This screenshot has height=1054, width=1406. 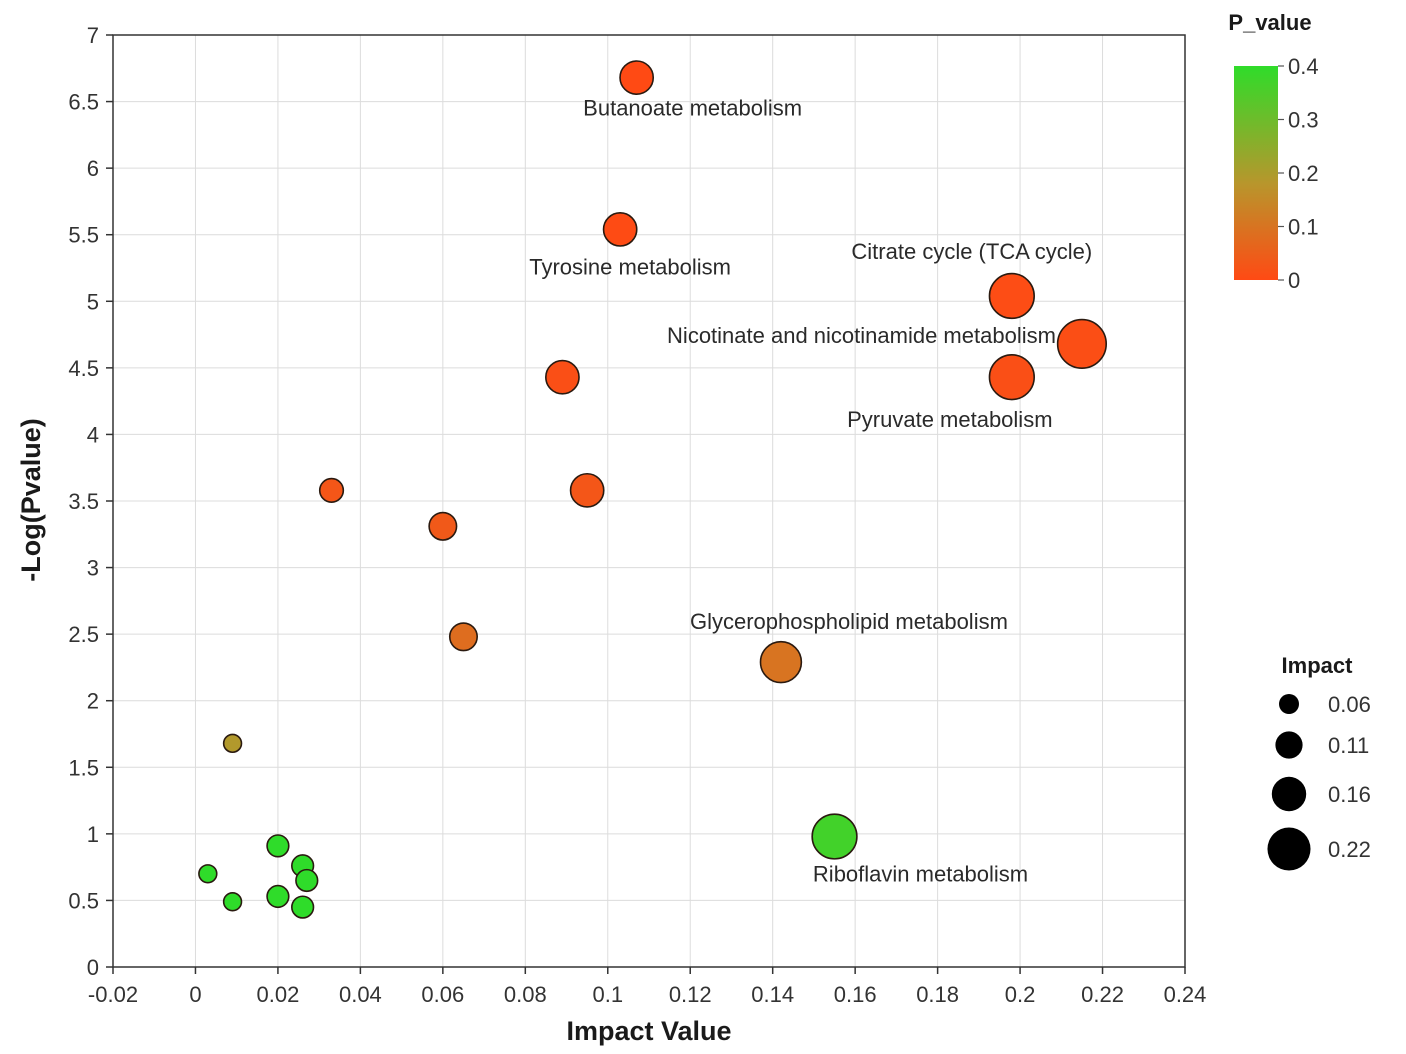 What do you see at coordinates (83, 368) in the screenshot?
I see `y-tick-label: 4.5` at bounding box center [83, 368].